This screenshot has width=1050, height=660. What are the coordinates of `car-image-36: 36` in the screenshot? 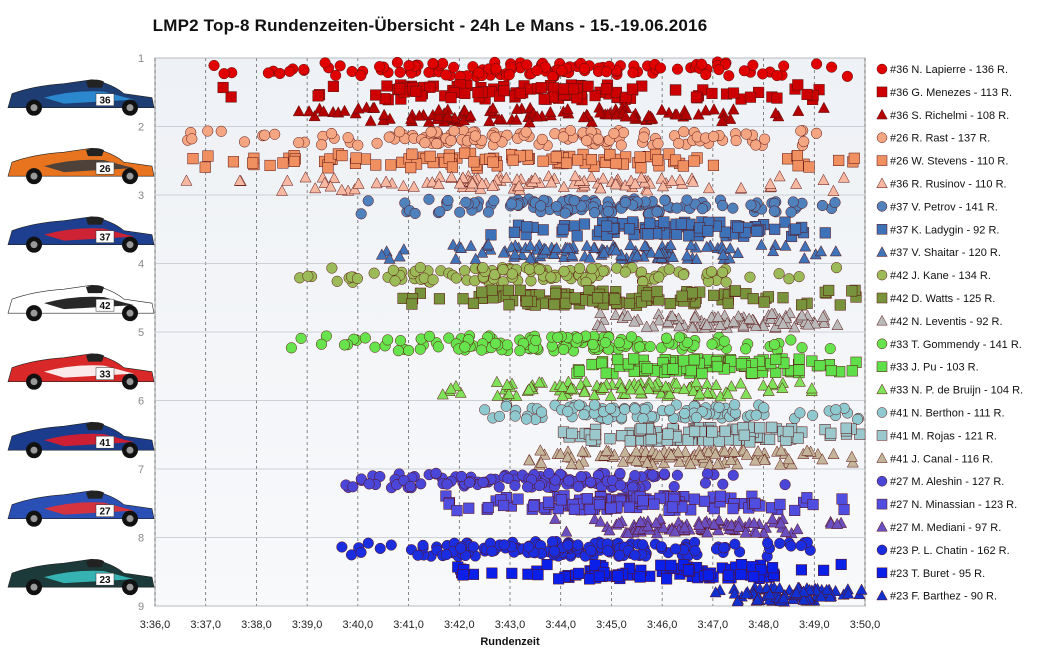 It's located at (81, 97).